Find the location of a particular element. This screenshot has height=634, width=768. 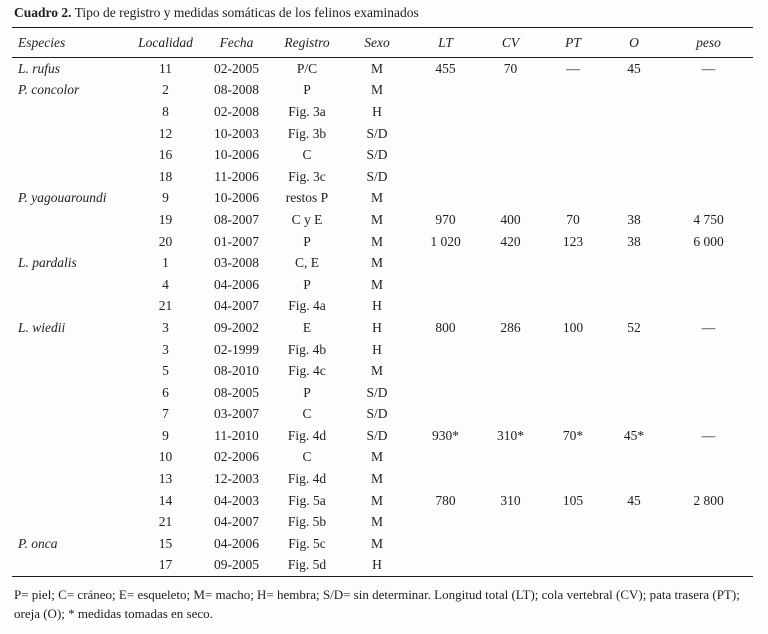

table-cell: Fig. 5b is located at coordinates (307, 522).